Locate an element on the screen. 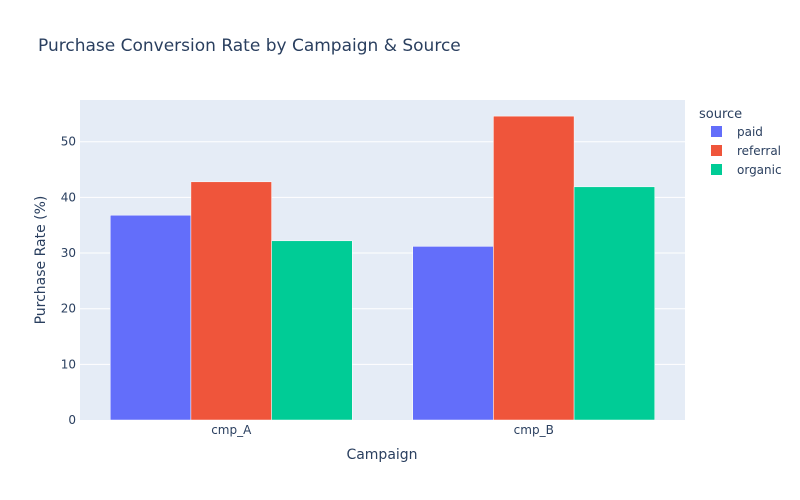  y-tick-label: 10 is located at coordinates (68, 364).